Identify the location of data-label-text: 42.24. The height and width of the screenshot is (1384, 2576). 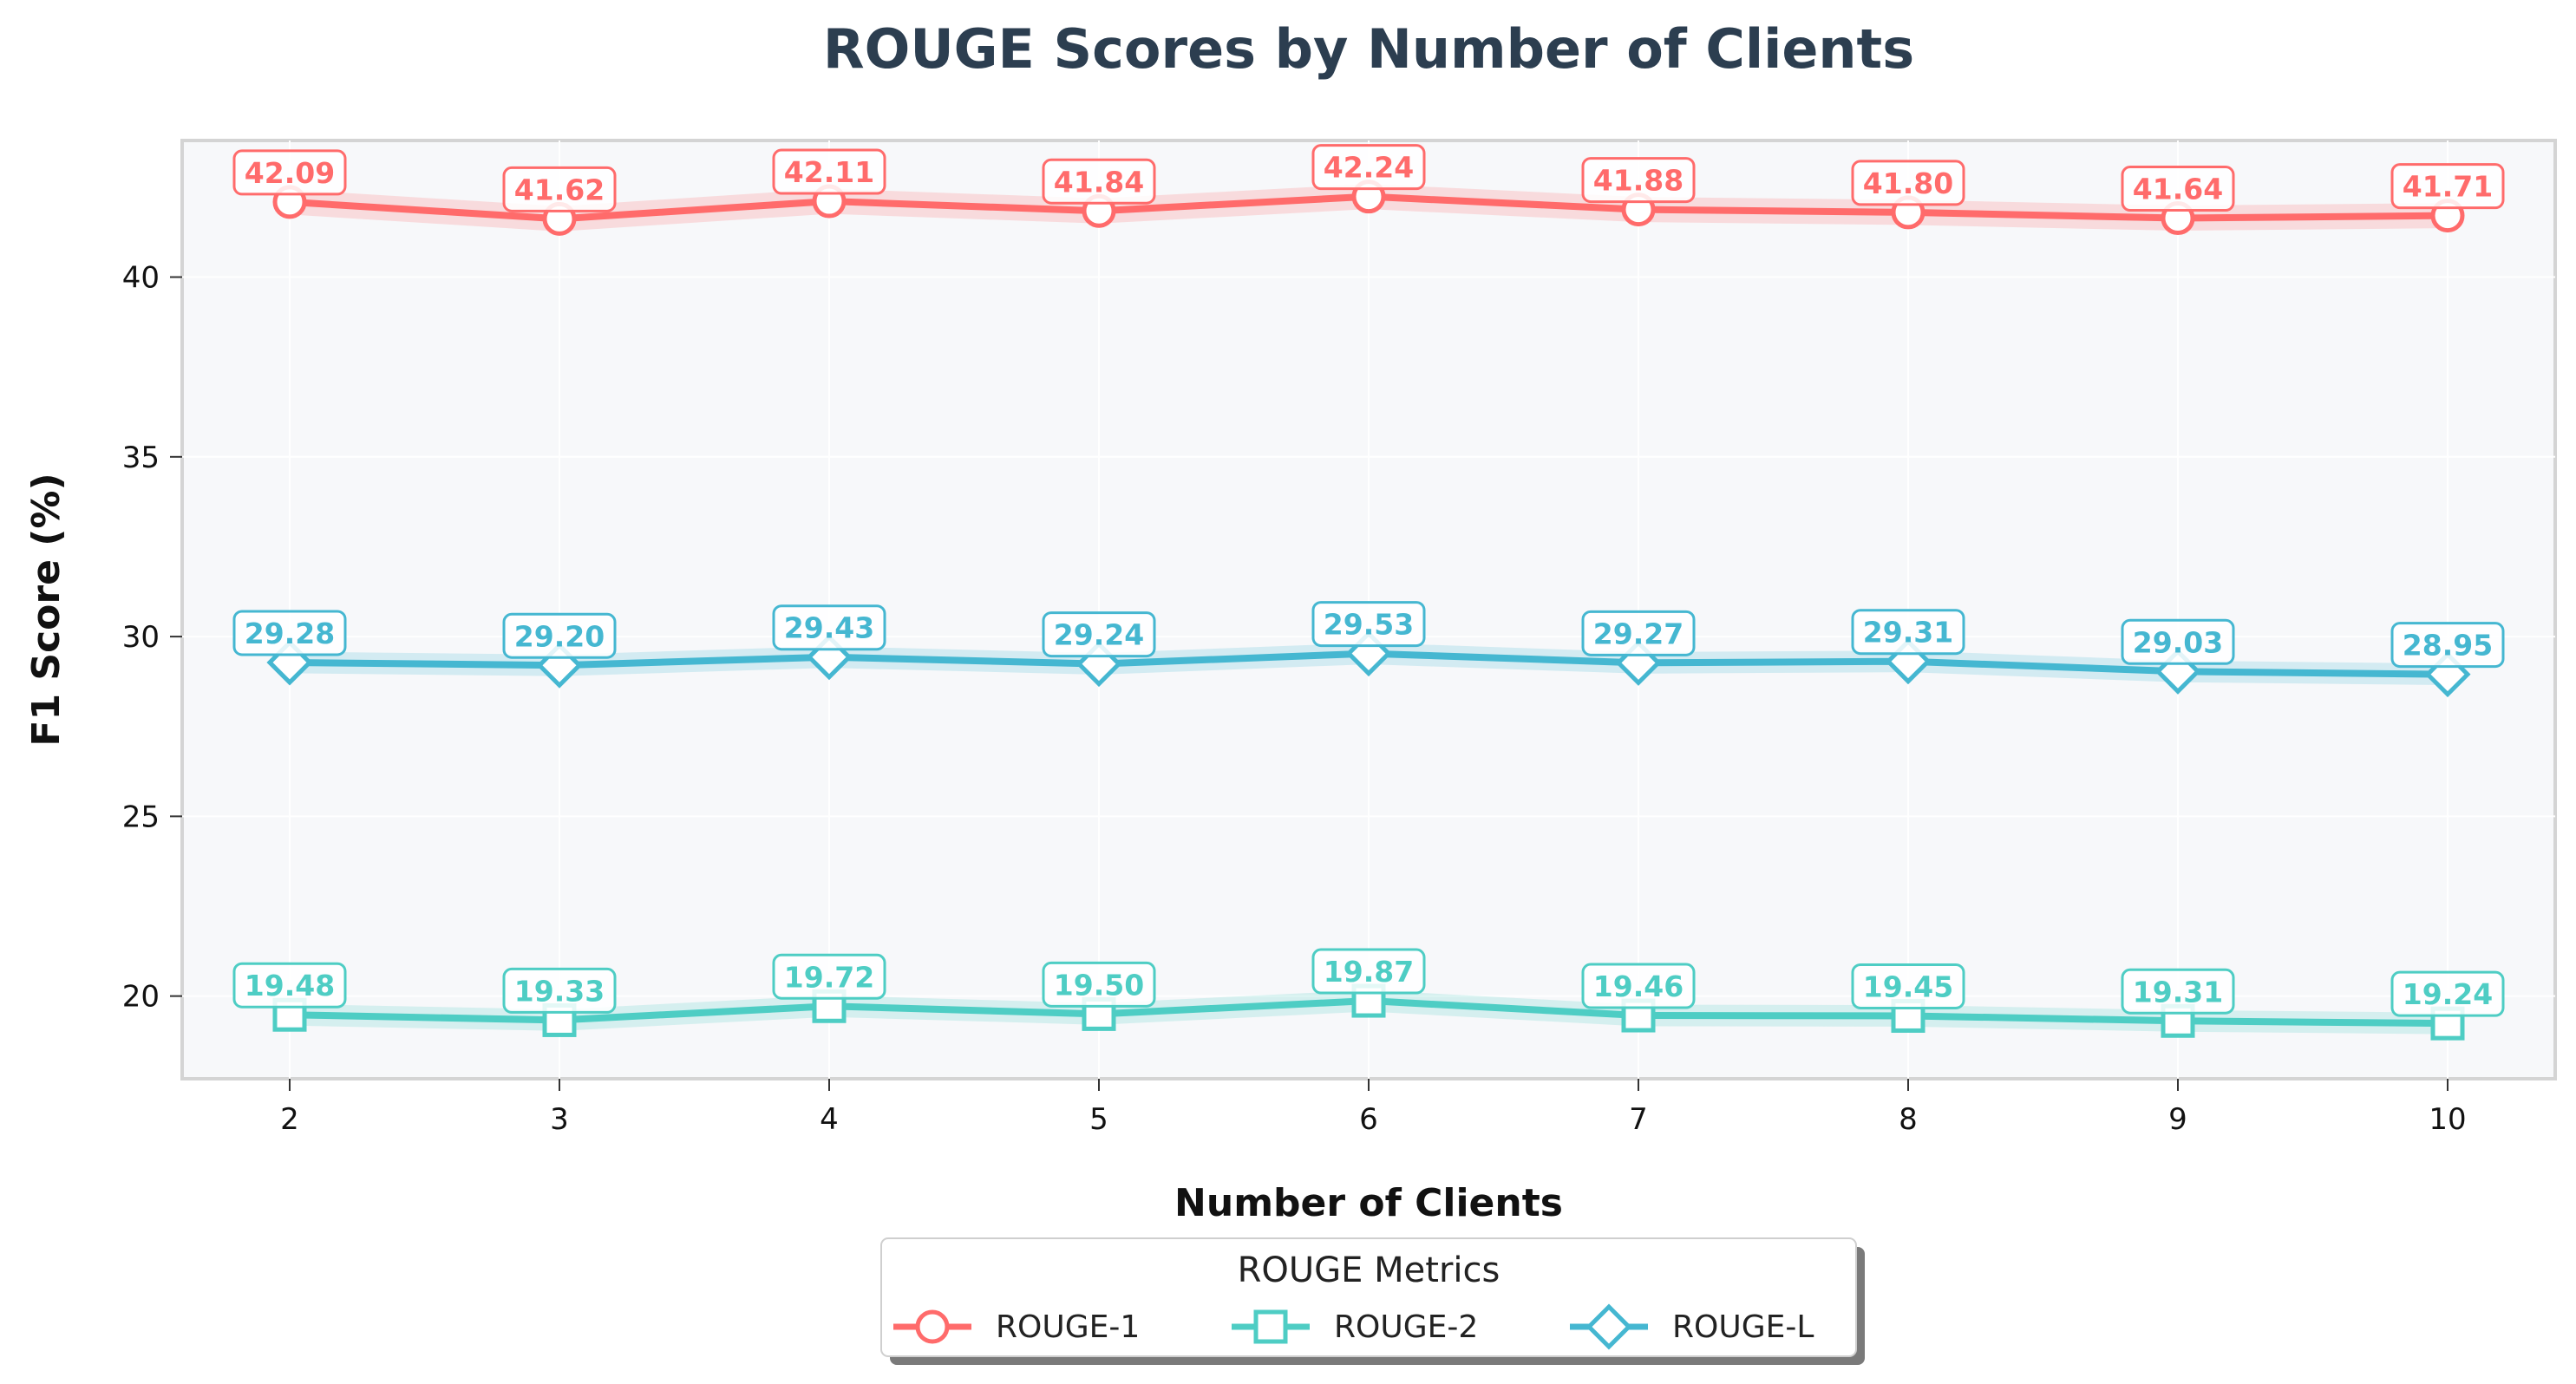
(1369, 168).